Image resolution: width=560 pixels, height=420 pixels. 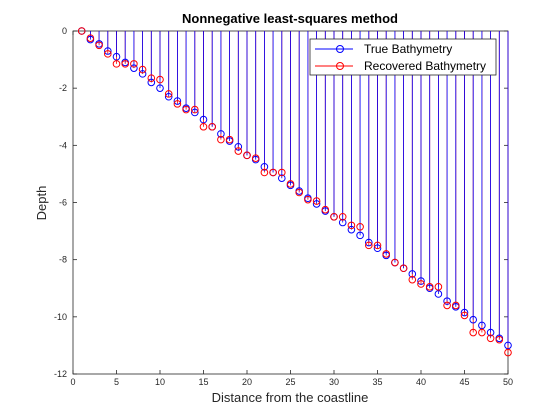 I want to click on x-tick-label: 45, so click(x=464, y=382).